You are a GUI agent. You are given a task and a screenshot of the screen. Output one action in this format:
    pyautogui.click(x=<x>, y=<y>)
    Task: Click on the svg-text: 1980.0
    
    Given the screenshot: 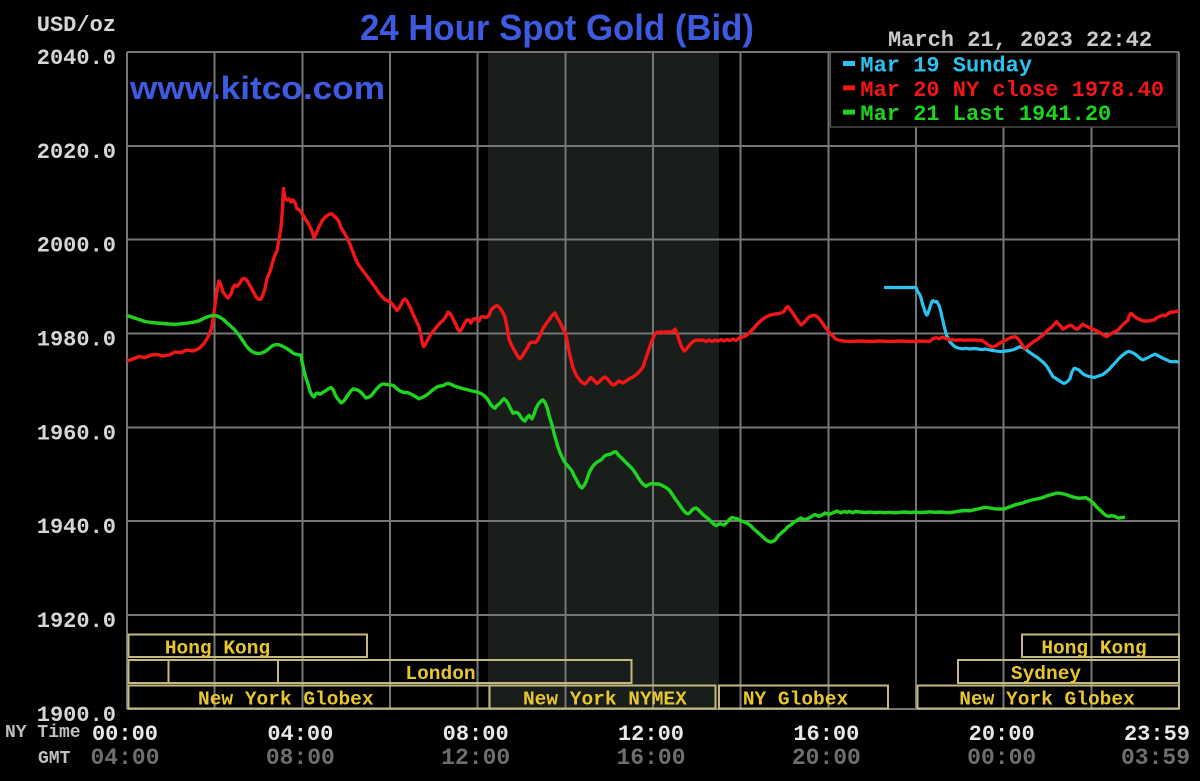 What is the action you would take?
    pyautogui.click(x=76, y=339)
    